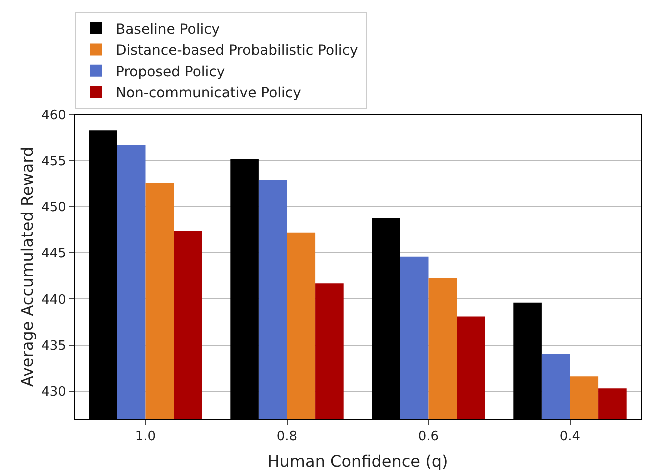  What do you see at coordinates (287, 437) in the screenshot?
I see `x-tick-label: 0.8` at bounding box center [287, 437].